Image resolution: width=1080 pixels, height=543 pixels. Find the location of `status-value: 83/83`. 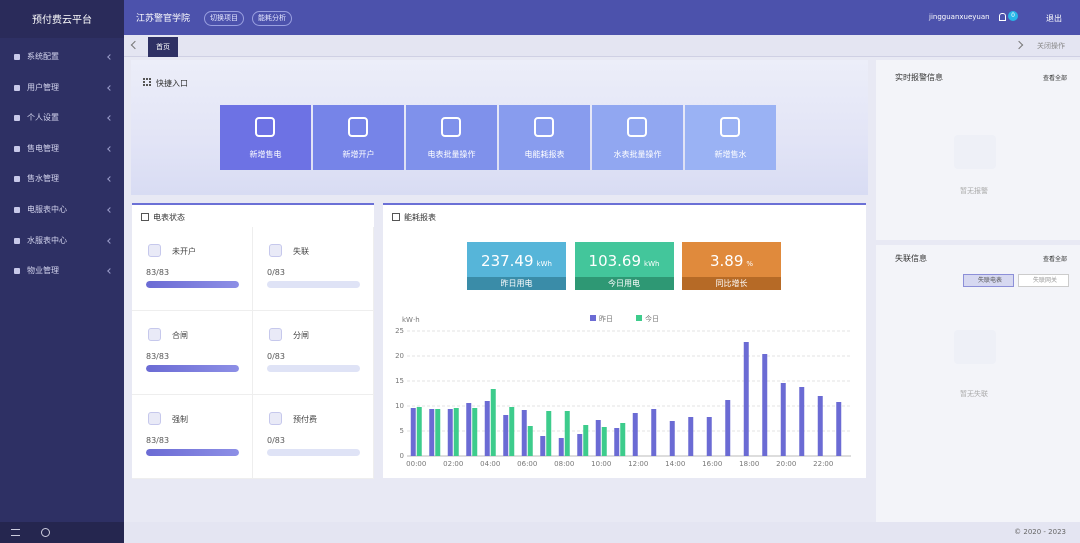

status-value: 83/83 is located at coordinates (158, 356).